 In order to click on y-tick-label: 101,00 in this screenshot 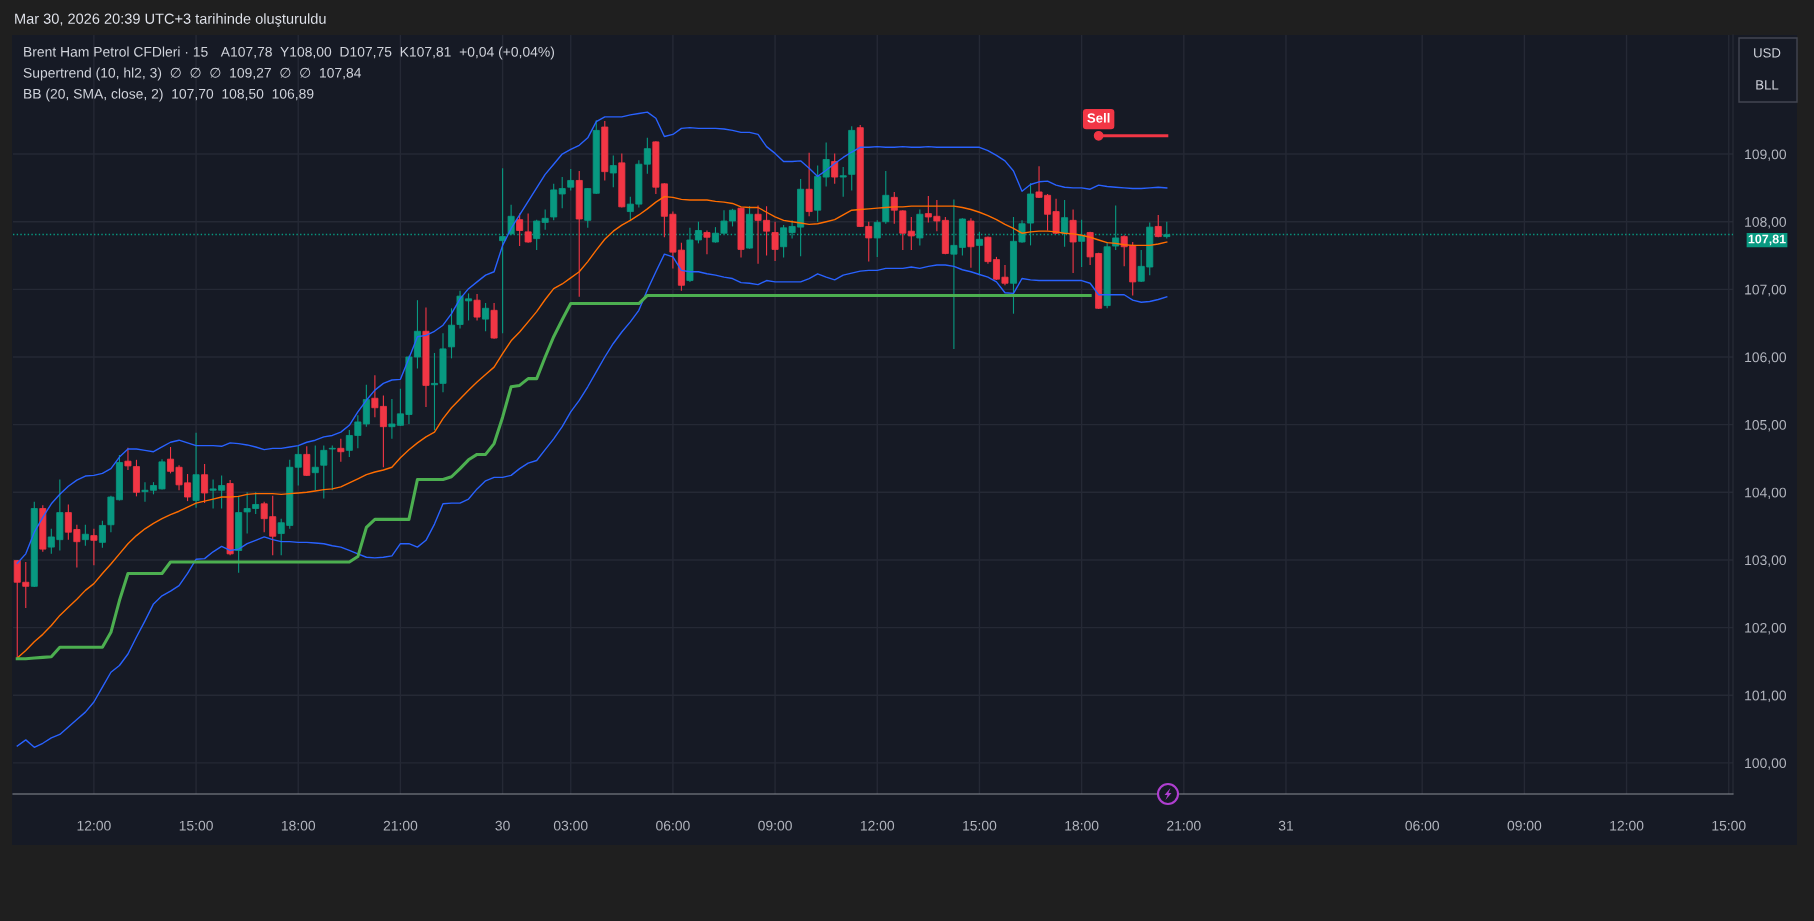, I will do `click(1766, 696)`.